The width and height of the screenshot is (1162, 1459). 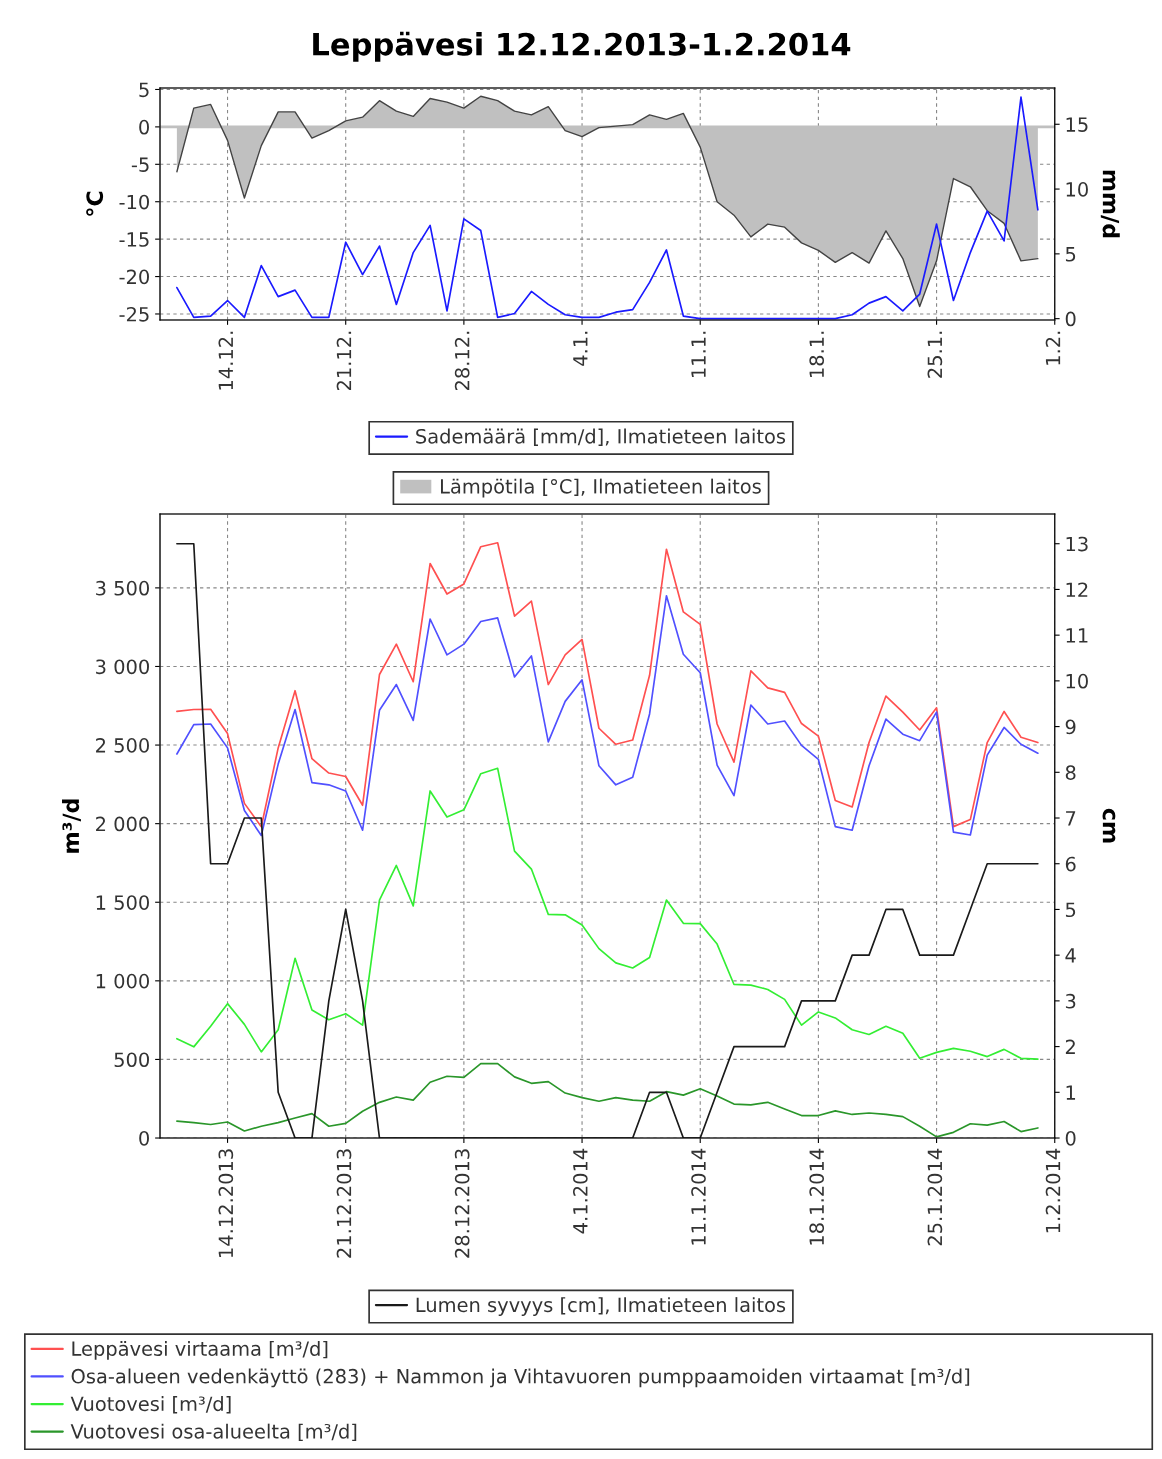 What do you see at coordinates (1071, 1092) in the screenshot?
I see `y2-tick-label: 1` at bounding box center [1071, 1092].